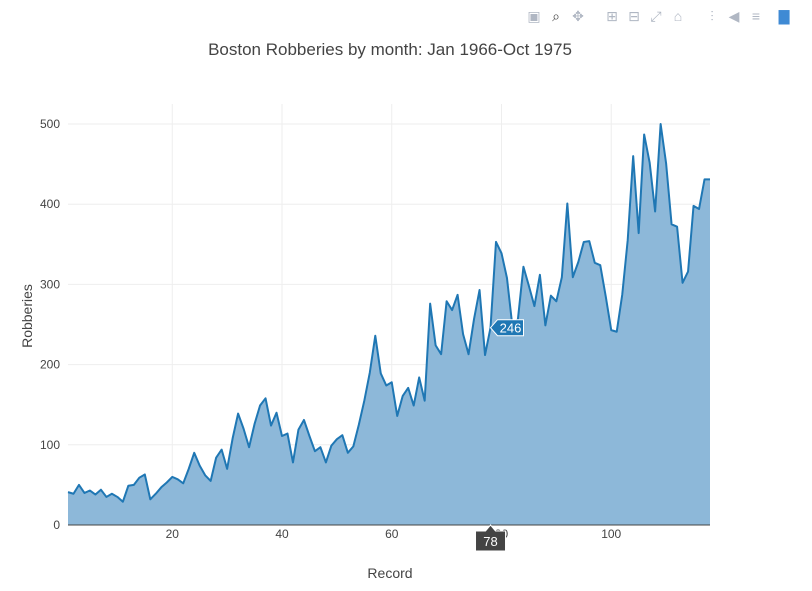  What do you see at coordinates (50, 365) in the screenshot?
I see `y-tick-label: 200` at bounding box center [50, 365].